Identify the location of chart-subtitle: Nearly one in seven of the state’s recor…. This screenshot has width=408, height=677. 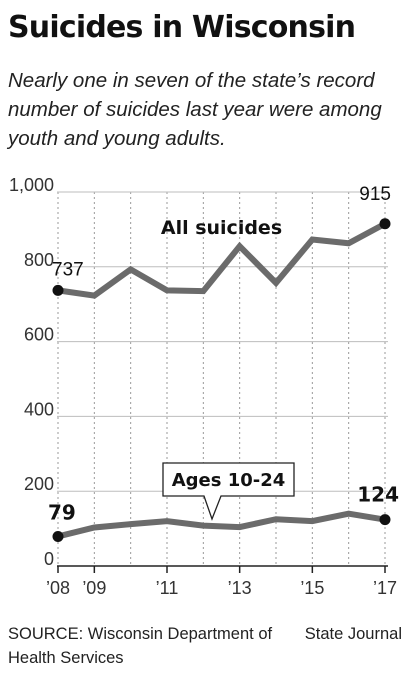
(195, 109).